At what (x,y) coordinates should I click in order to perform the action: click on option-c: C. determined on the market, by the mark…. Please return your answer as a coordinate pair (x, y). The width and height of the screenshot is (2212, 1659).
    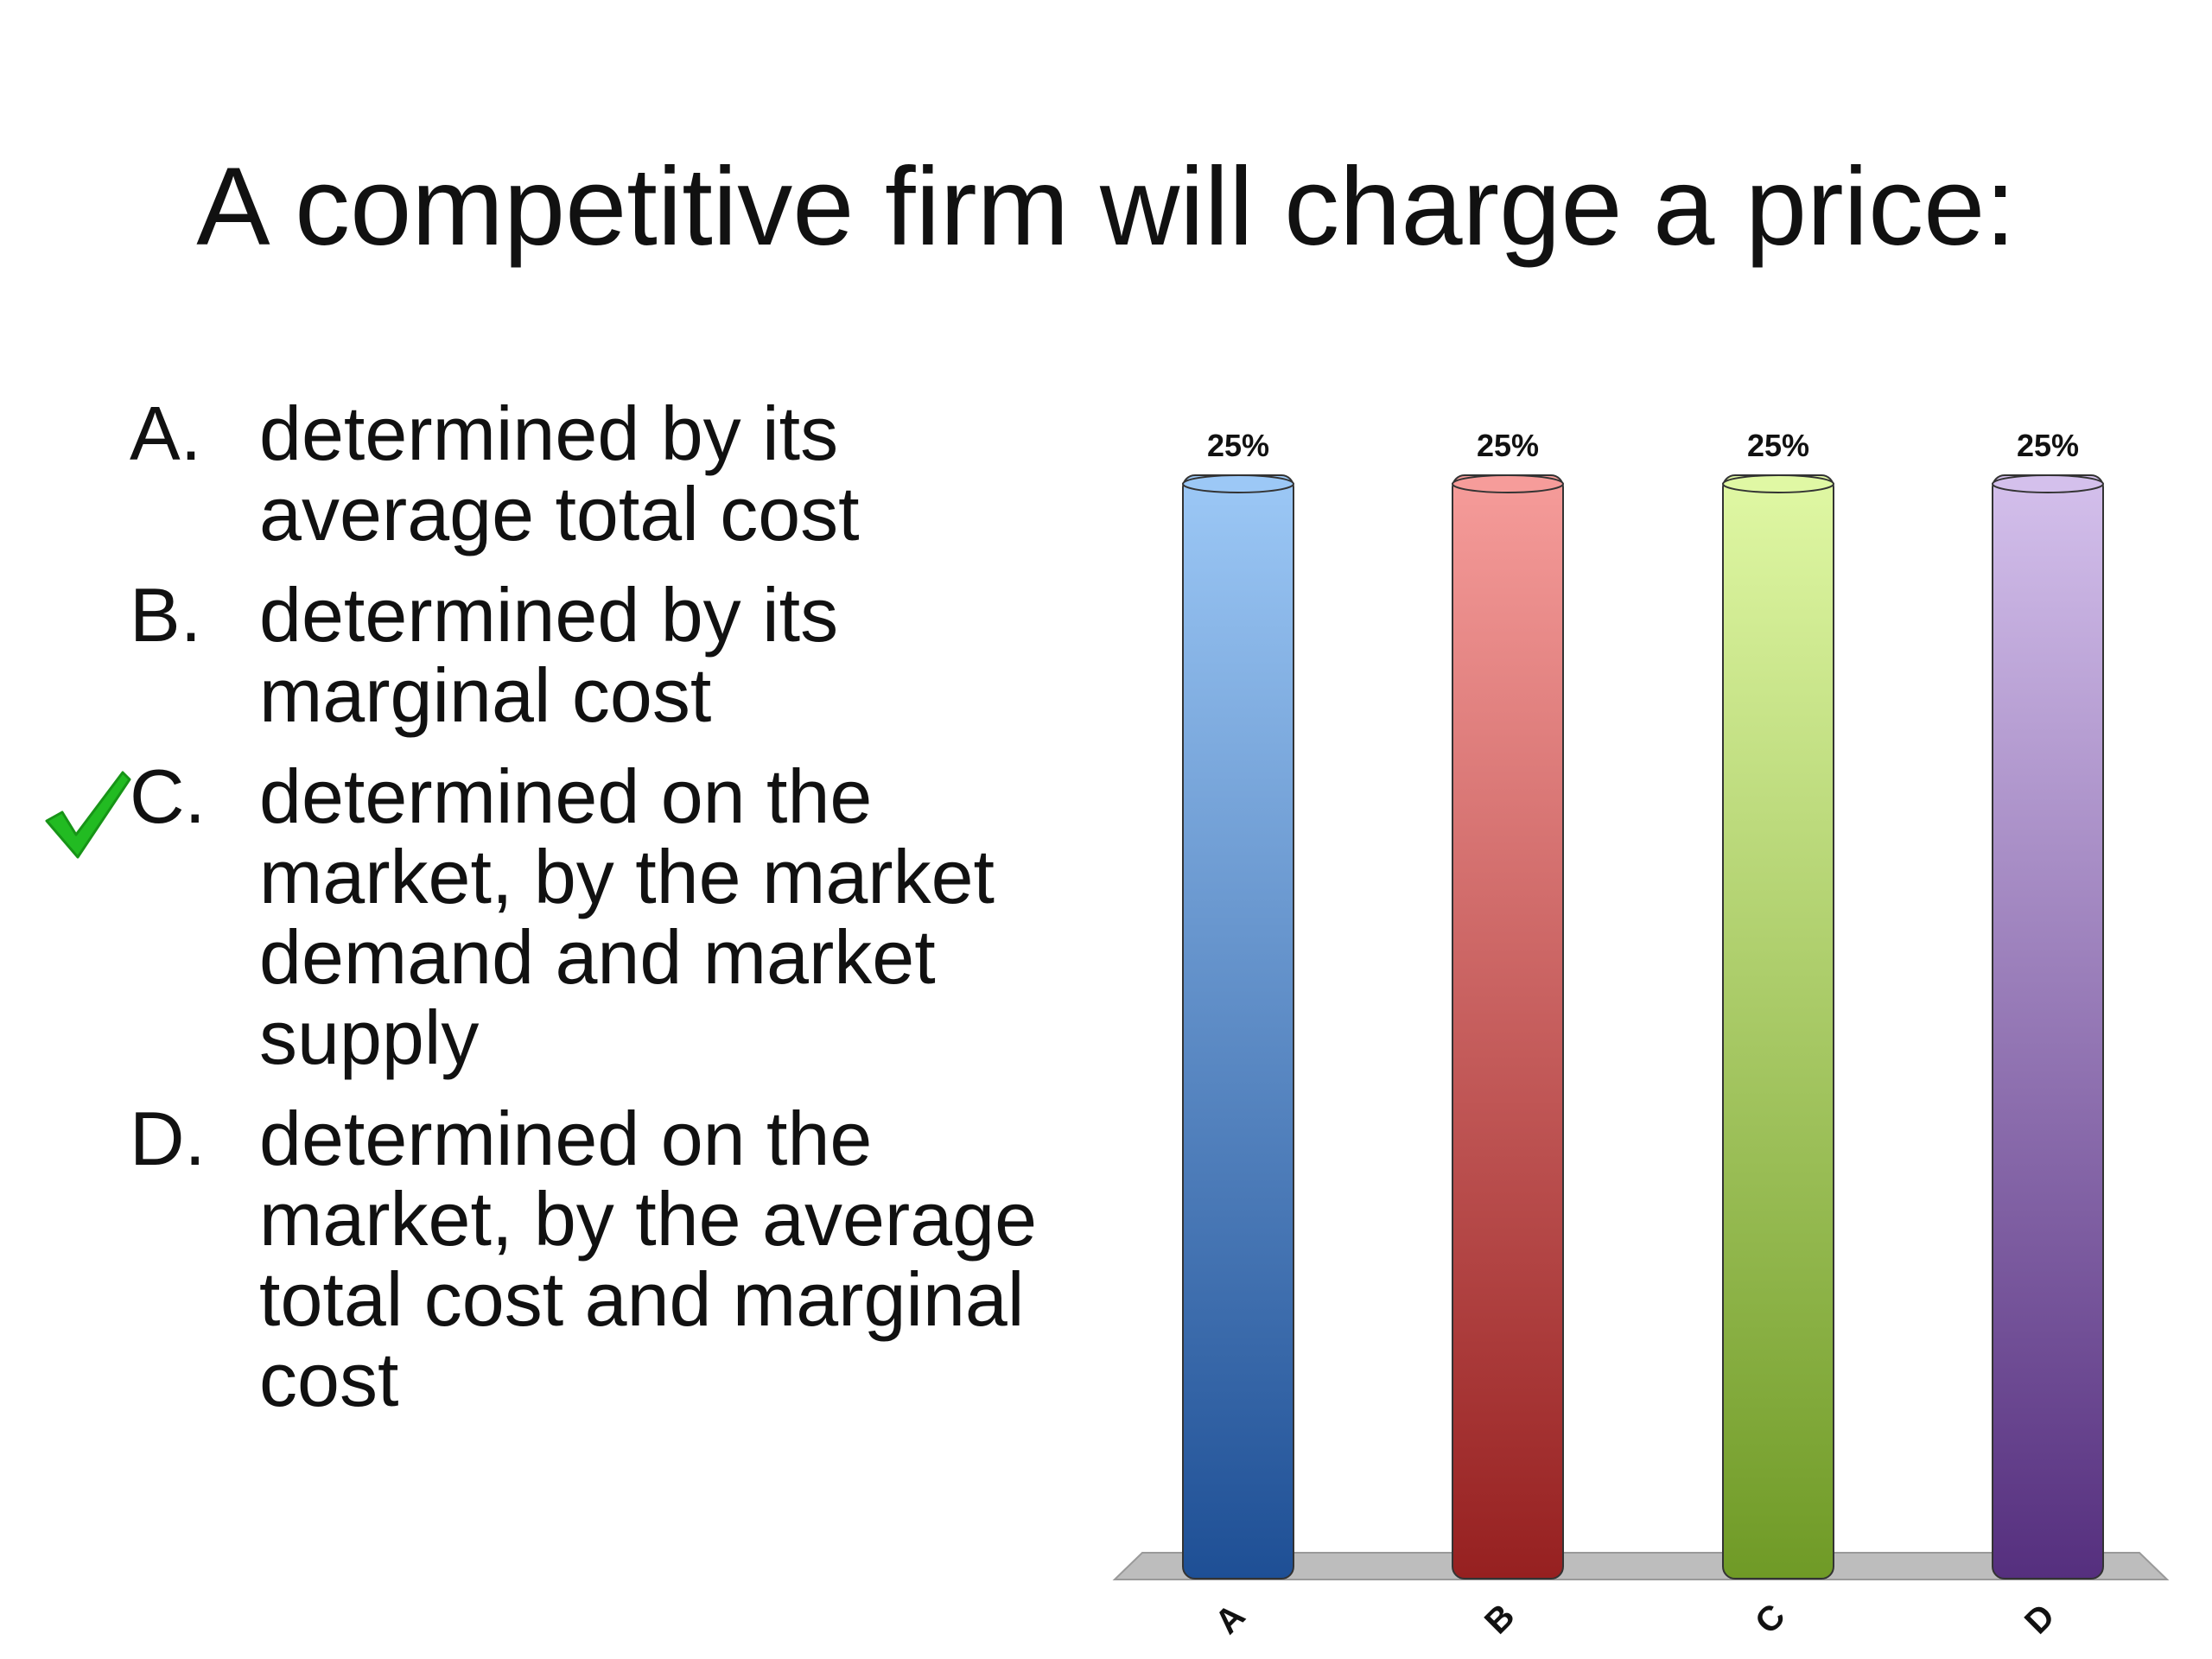
    Looking at the image, I should click on (605, 916).